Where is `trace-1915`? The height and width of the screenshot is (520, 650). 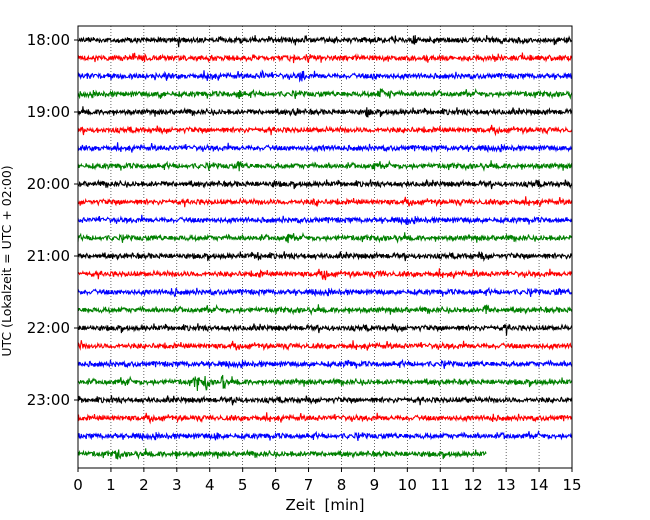 trace-1915 is located at coordinates (325, 130).